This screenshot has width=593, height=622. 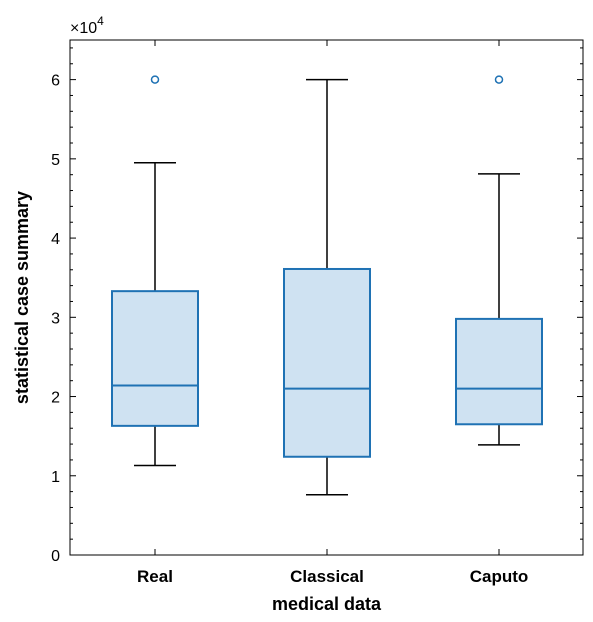 I want to click on y-tick-label: 6, so click(x=55, y=81).